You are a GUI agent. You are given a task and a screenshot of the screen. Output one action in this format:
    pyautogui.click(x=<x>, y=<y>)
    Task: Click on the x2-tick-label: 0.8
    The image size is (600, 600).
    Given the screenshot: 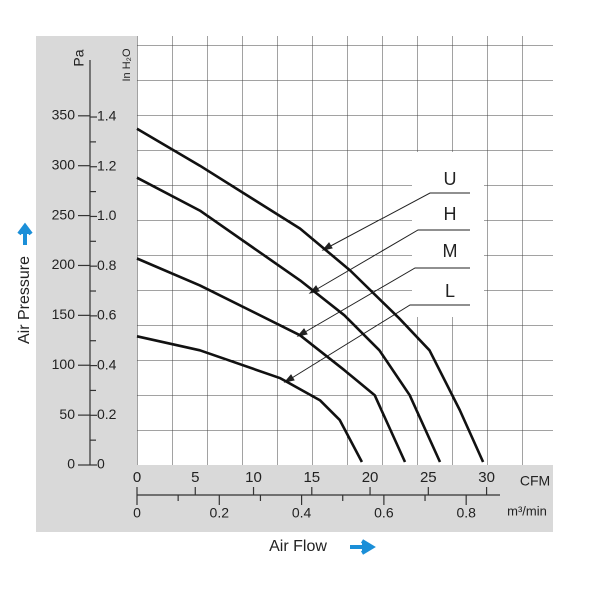 What is the action you would take?
    pyautogui.click(x=466, y=513)
    